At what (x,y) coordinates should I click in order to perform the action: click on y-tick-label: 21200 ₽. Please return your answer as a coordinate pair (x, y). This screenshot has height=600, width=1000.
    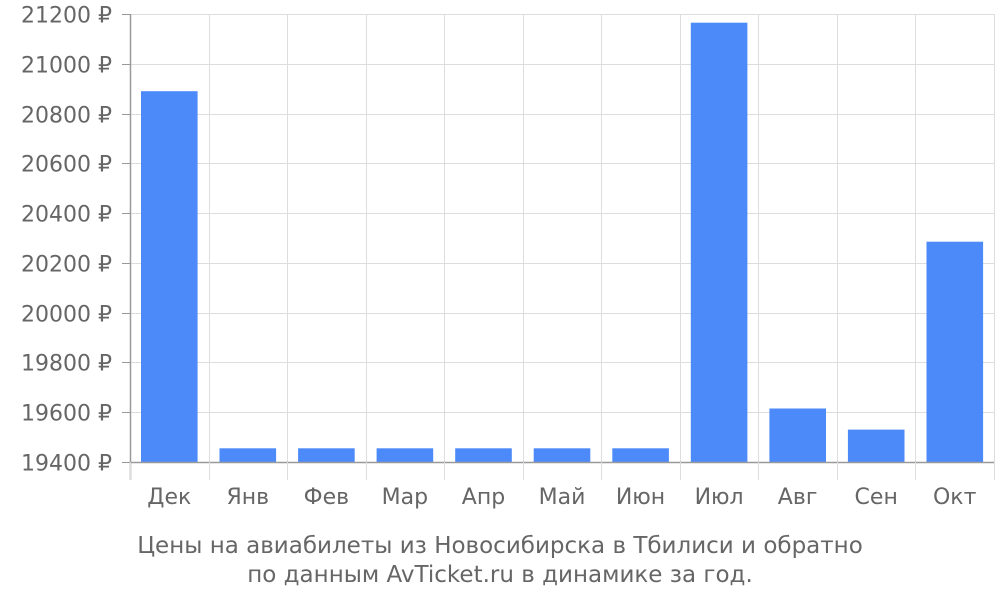
    Looking at the image, I should click on (66, 16).